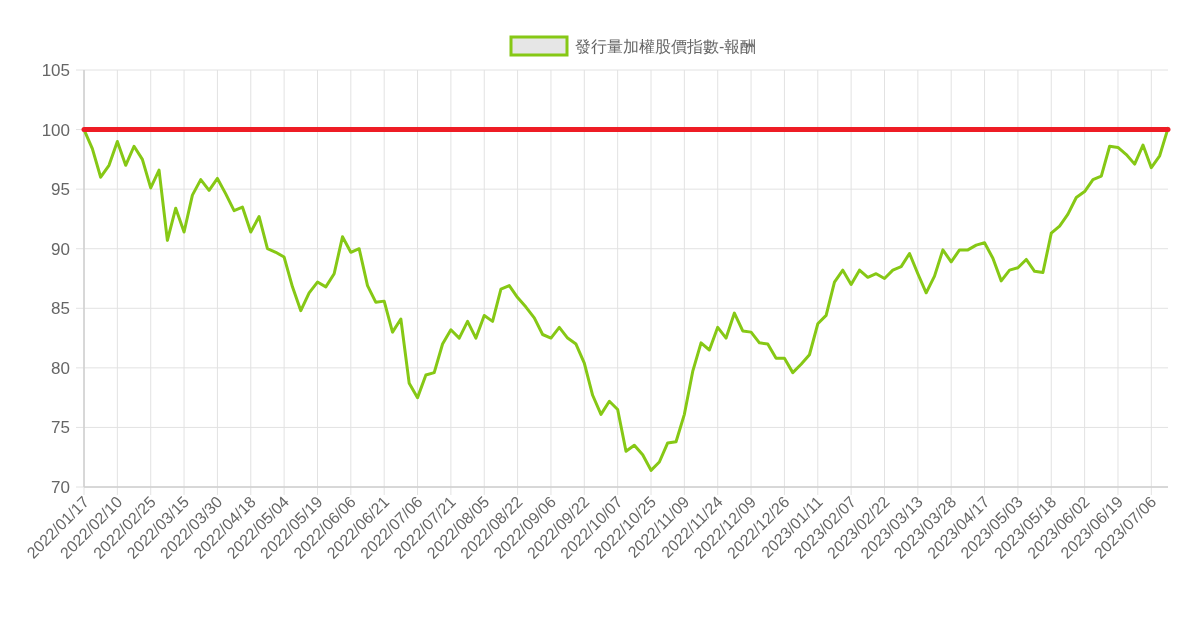 The width and height of the screenshot is (1200, 635). I want to click on y-tick-label: 95, so click(60, 190).